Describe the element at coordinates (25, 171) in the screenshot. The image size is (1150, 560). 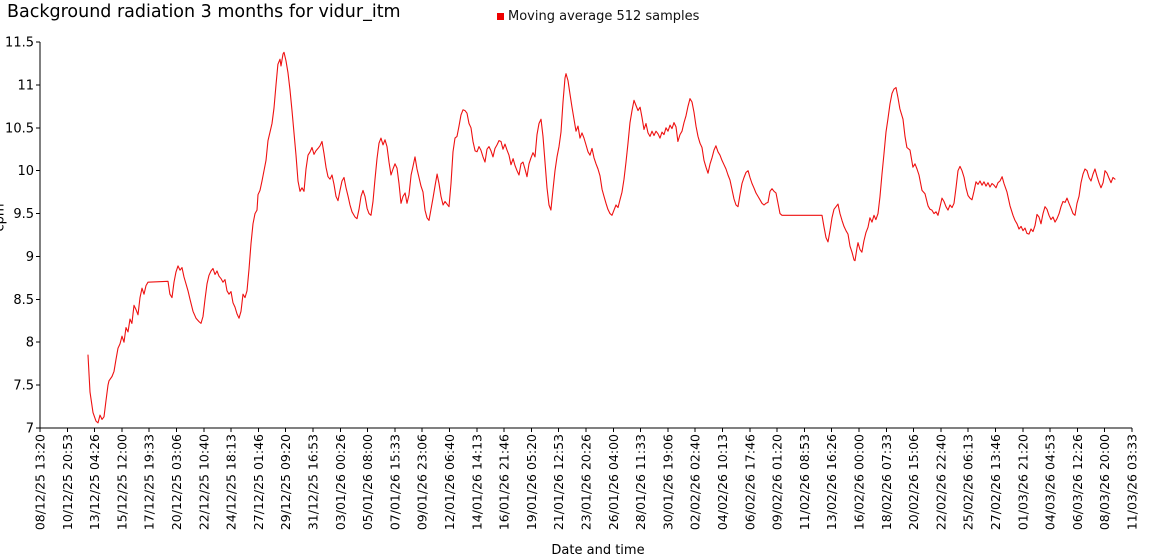
I see `y-tick-label: 10` at that location.